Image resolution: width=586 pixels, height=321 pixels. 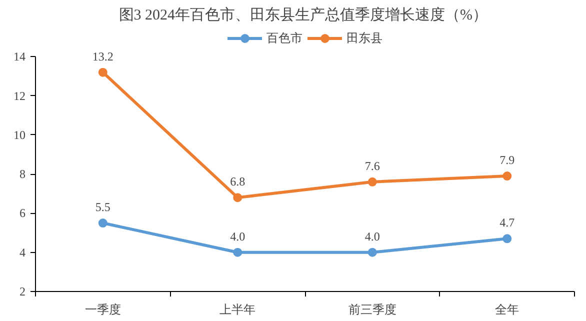 What do you see at coordinates (303, 15) in the screenshot?
I see `chart-title: 图3 2024年百色市、田东县生产总值季度增长速度（%）` at bounding box center [303, 15].